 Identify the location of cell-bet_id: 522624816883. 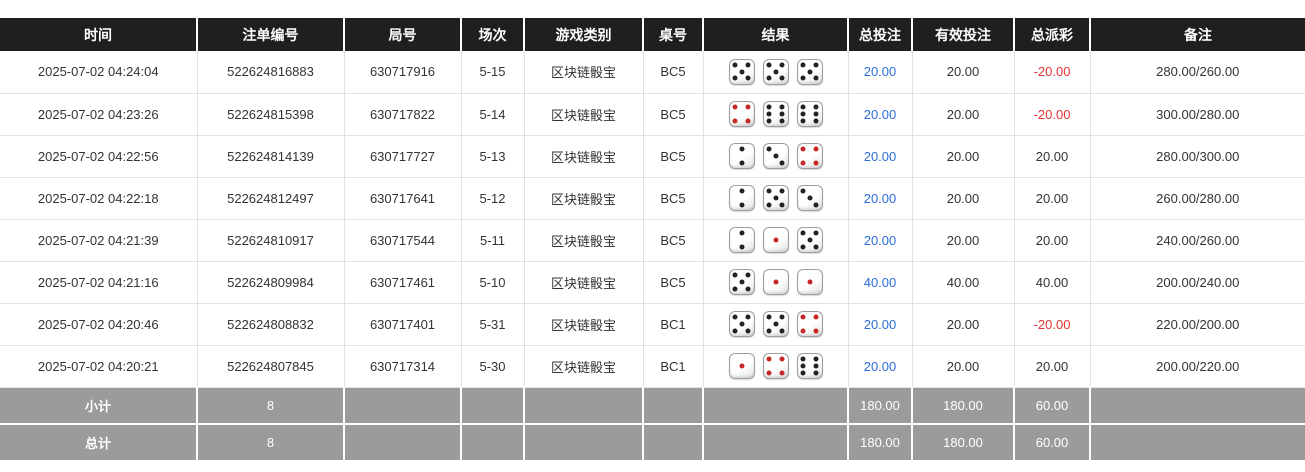
(271, 72).